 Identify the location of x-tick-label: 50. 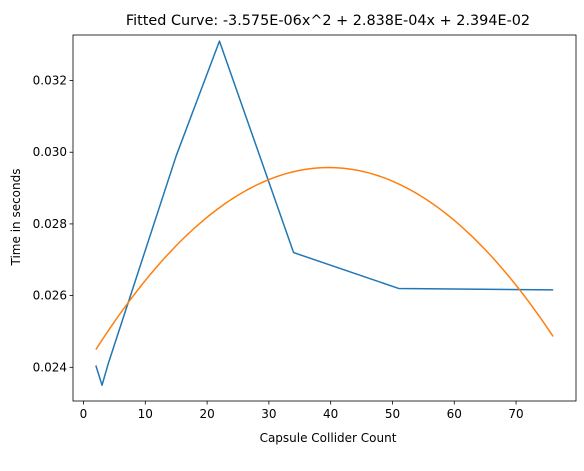
(392, 414).